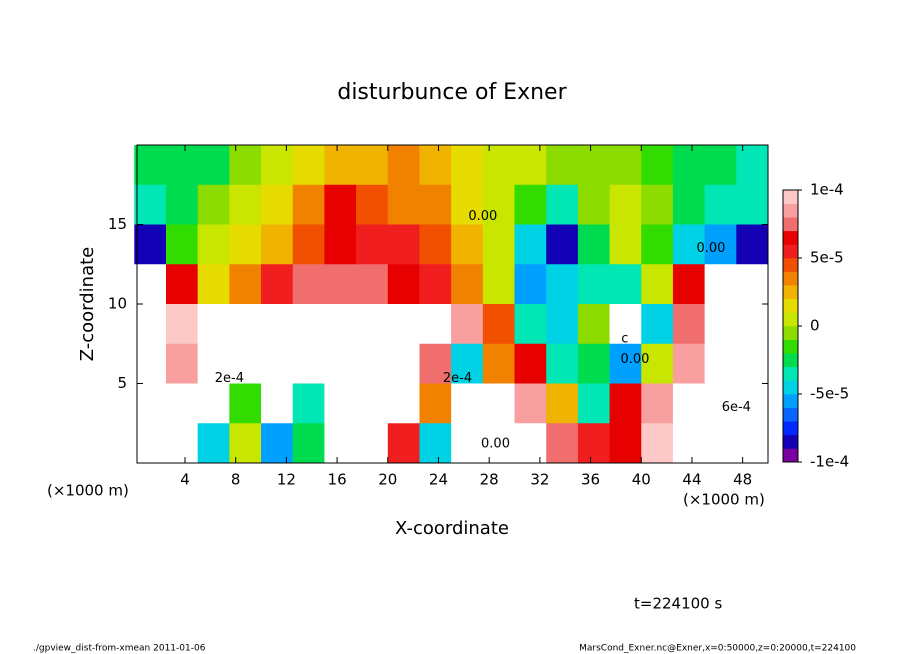 This screenshot has width=904, height=654. Describe the element at coordinates (337, 480) in the screenshot. I see `x-tick-label: 16` at that location.